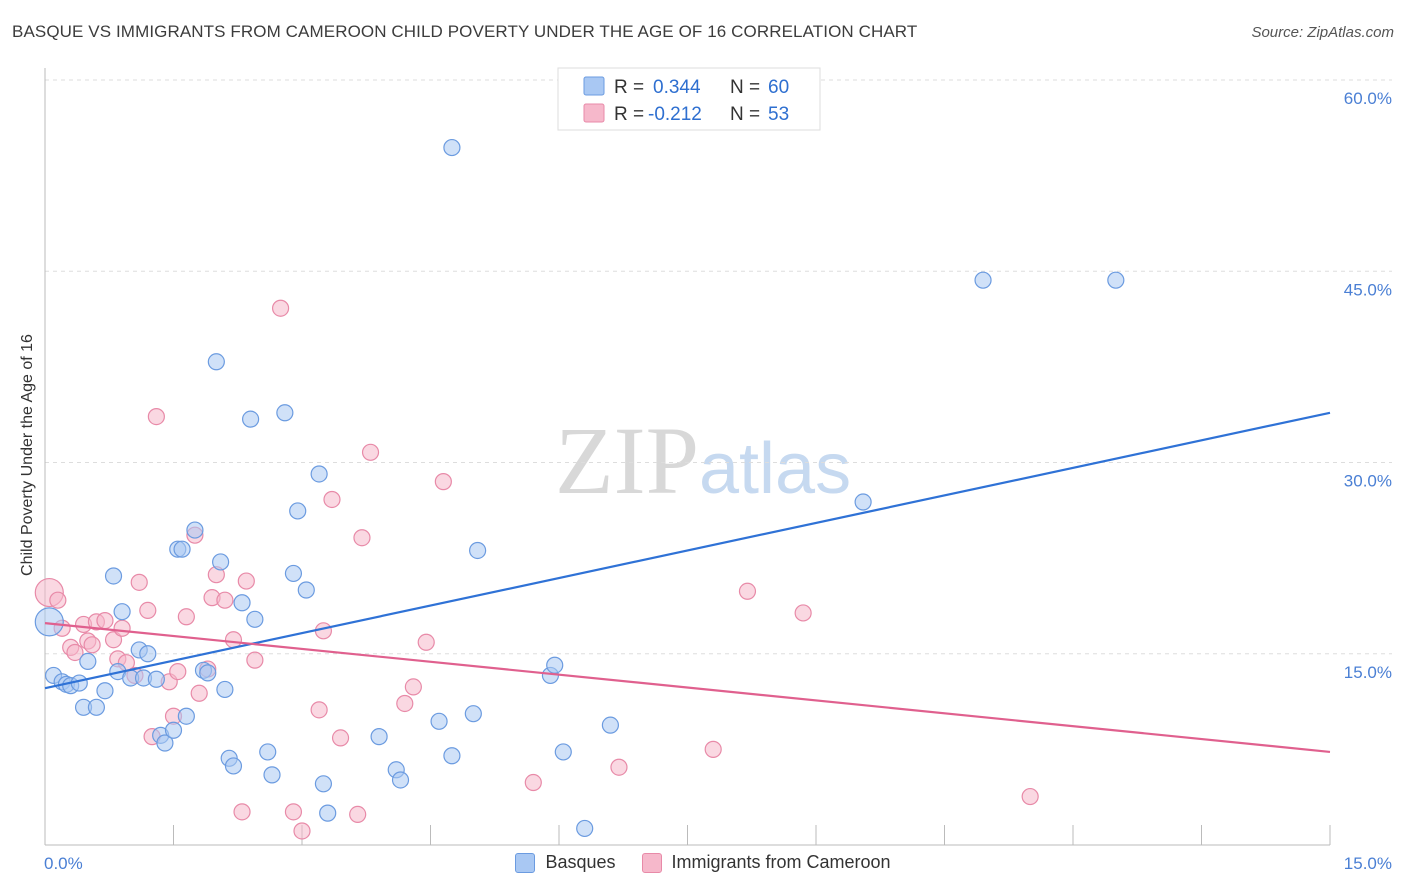 The height and width of the screenshot is (892, 1406). What do you see at coordinates (677, 87) in the screenshot?
I see `legend-r-value-1: 0.344` at bounding box center [677, 87].